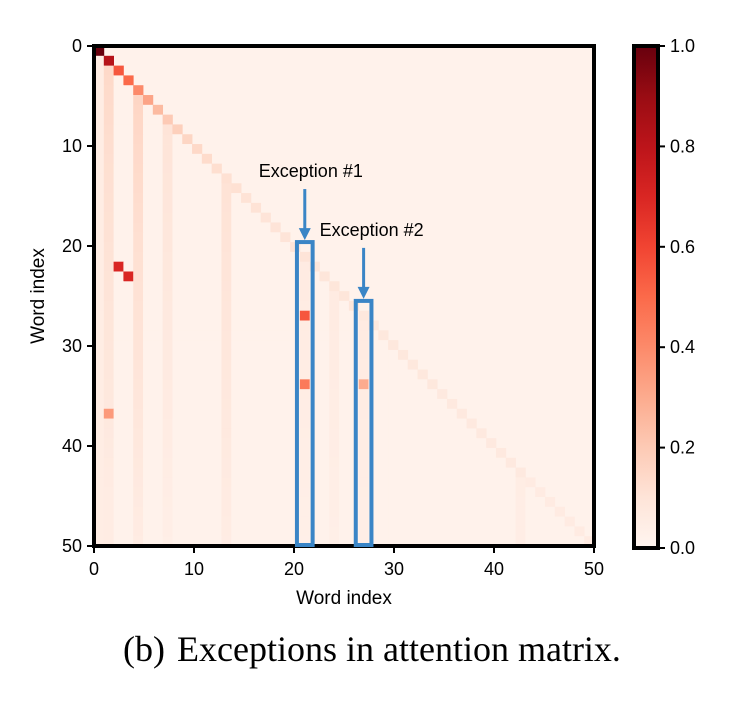  I want to click on colorbar-tick-label: 0.8, so click(682, 146).